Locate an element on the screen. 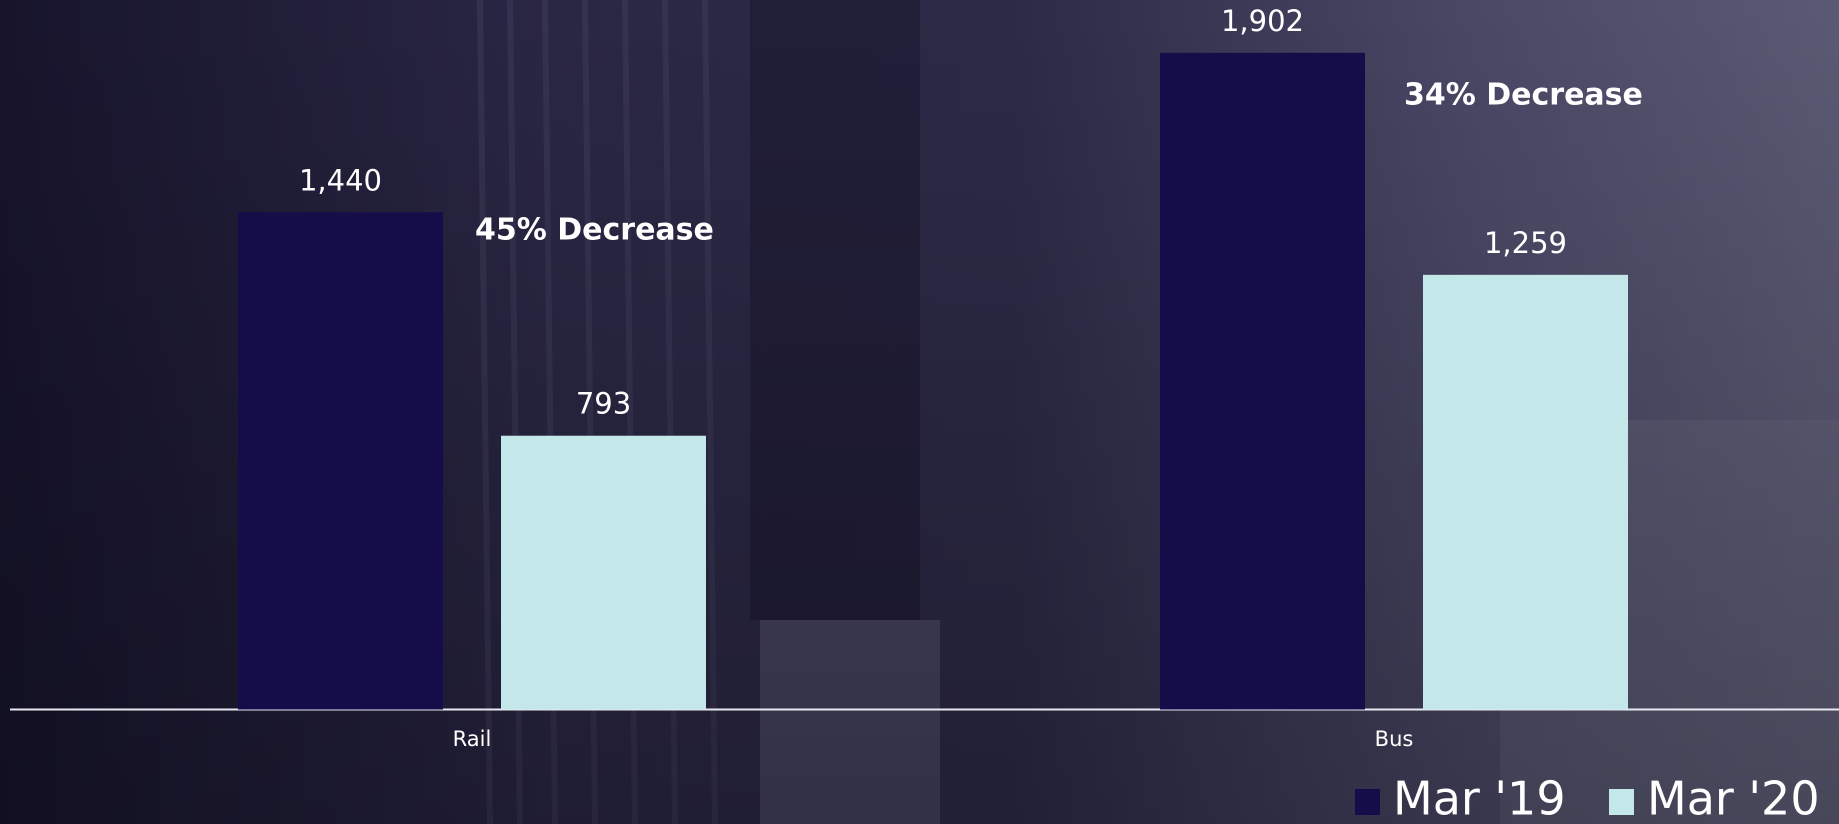 The width and height of the screenshot is (1839, 824). data-label: 1,902 is located at coordinates (1262, 21).